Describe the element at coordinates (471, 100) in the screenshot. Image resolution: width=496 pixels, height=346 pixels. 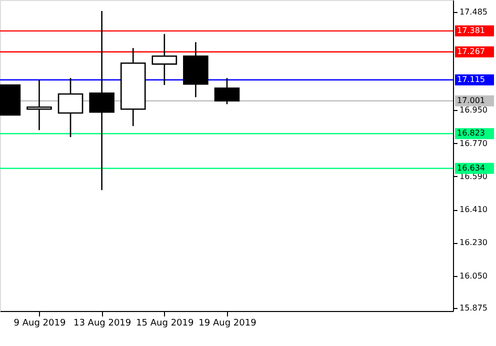
I see `ref-line-label: 17.001` at that location.